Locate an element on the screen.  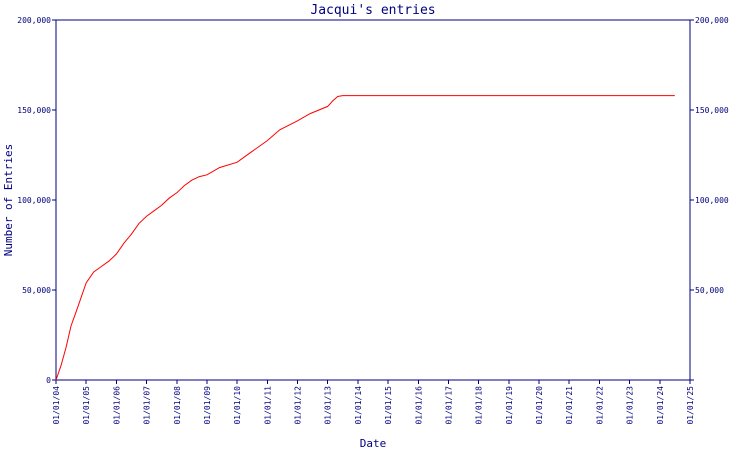
x-tick-label: 01/01/17 is located at coordinates (448, 405).